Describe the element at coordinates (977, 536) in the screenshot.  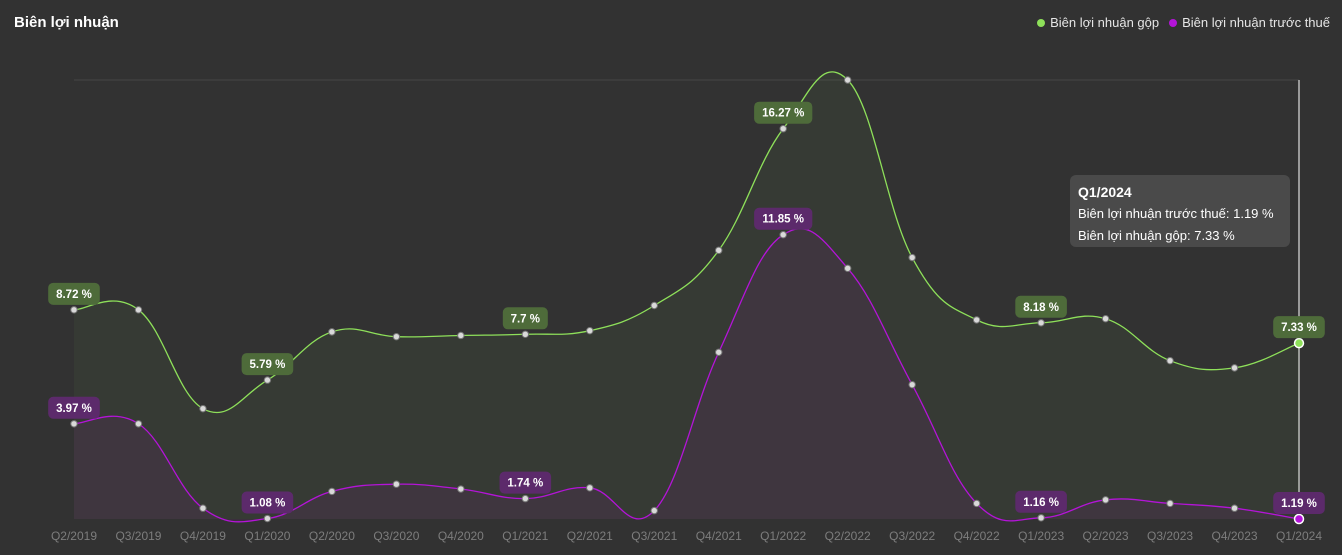
I see `x-tick-label: Q4/2022` at that location.